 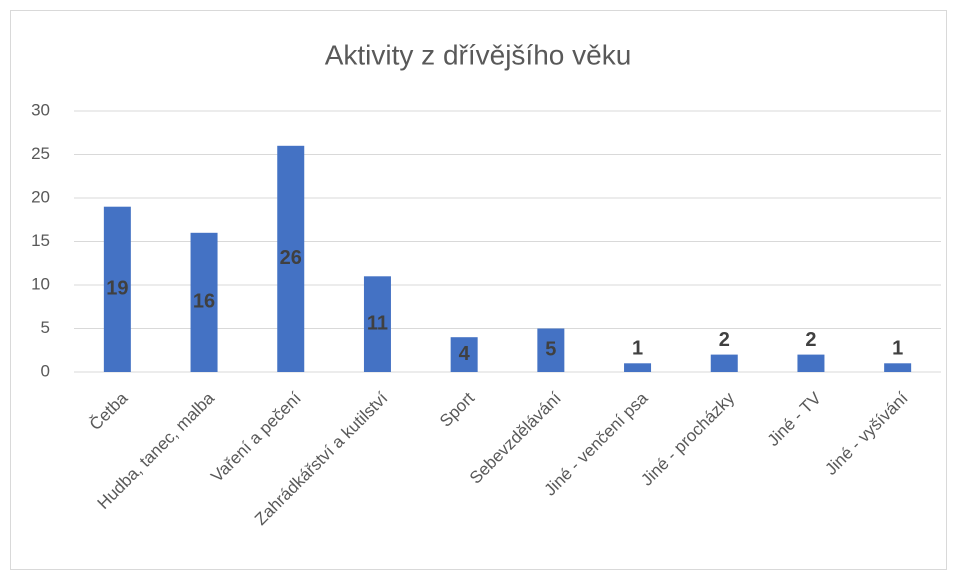 What do you see at coordinates (45, 327) in the screenshot?
I see `y-tick-label: 5` at bounding box center [45, 327].